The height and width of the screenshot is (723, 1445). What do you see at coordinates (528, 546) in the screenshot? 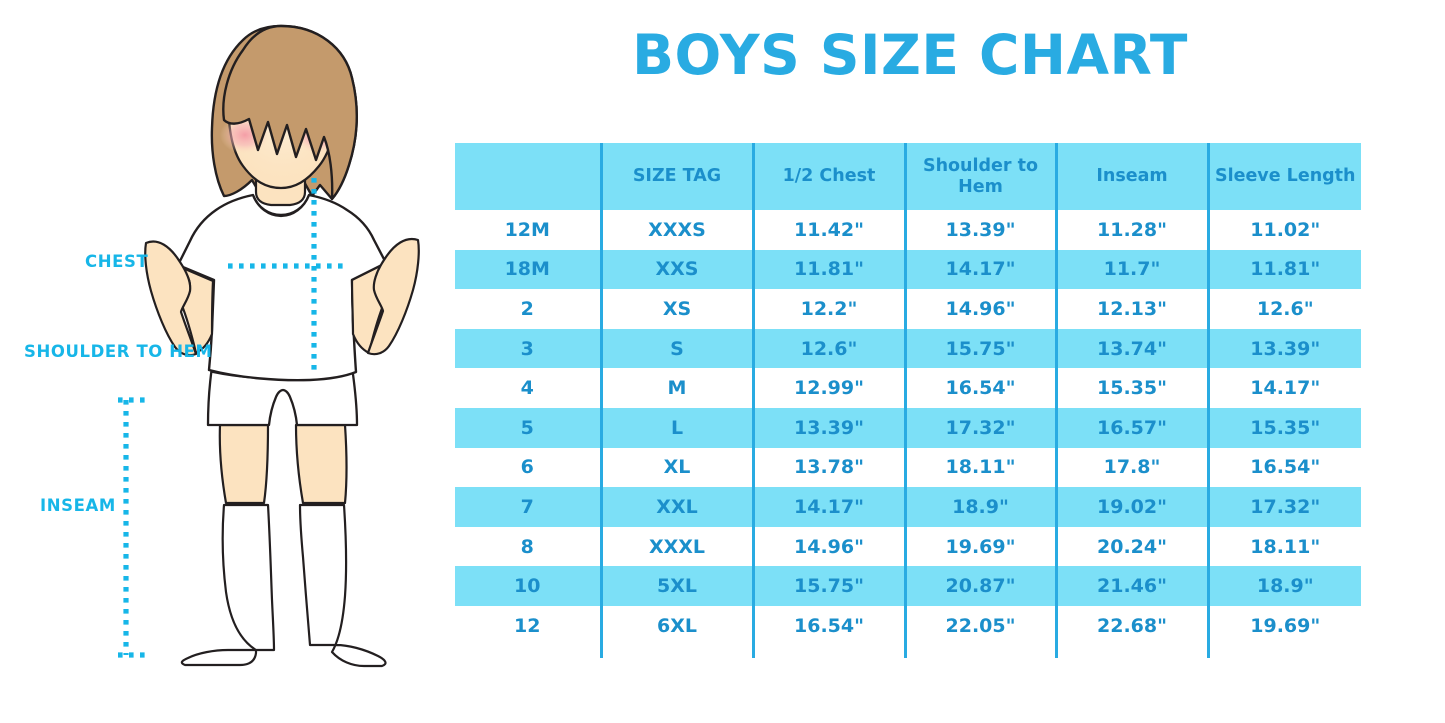
I see `cell-size: 8` at bounding box center [528, 546].